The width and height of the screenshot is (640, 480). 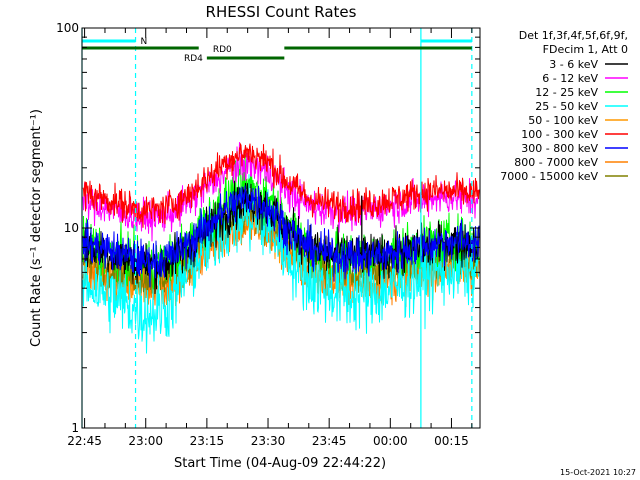 What do you see at coordinates (598, 472) in the screenshot?
I see `date-stamp: 15-Oct-2021 10:27` at bounding box center [598, 472].